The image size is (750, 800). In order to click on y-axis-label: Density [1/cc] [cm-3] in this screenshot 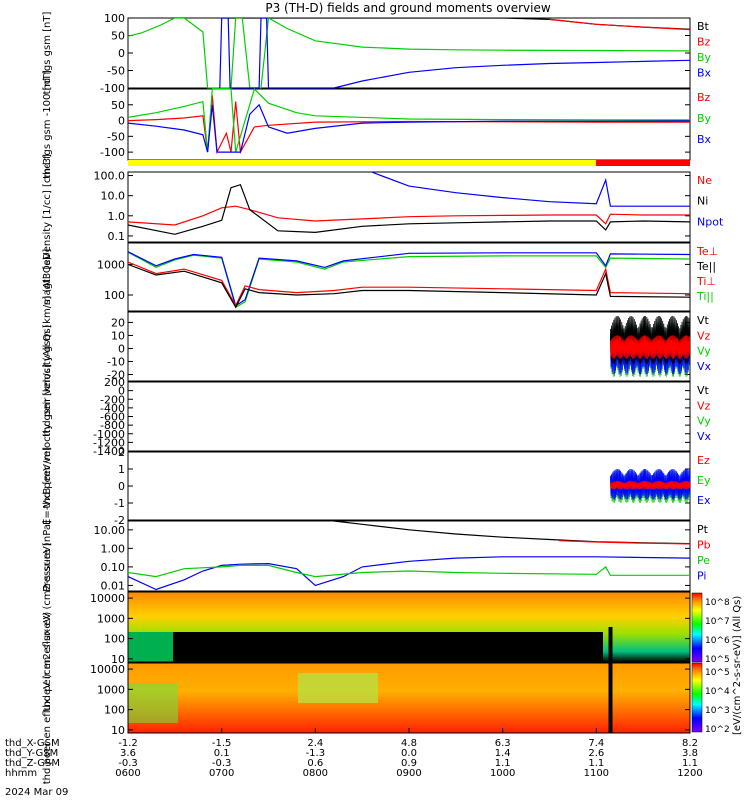, I will do `click(47, 207)`.